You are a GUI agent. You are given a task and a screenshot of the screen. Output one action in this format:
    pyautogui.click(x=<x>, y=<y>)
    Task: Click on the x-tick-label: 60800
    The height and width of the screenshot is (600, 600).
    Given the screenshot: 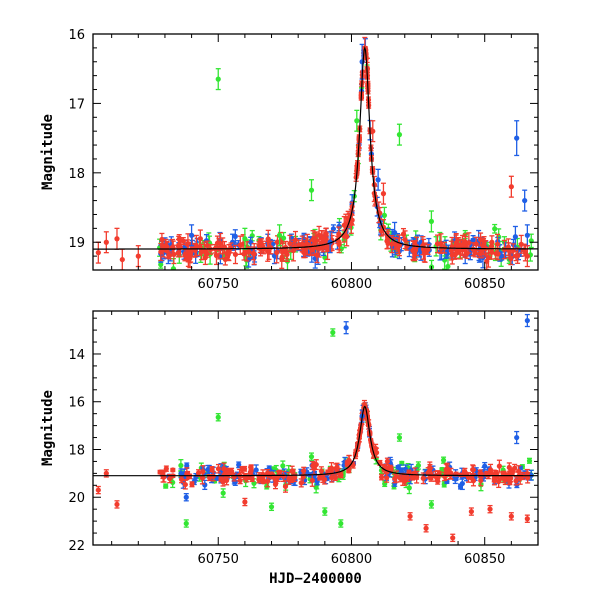 What is the action you would take?
    pyautogui.click(x=351, y=559)
    